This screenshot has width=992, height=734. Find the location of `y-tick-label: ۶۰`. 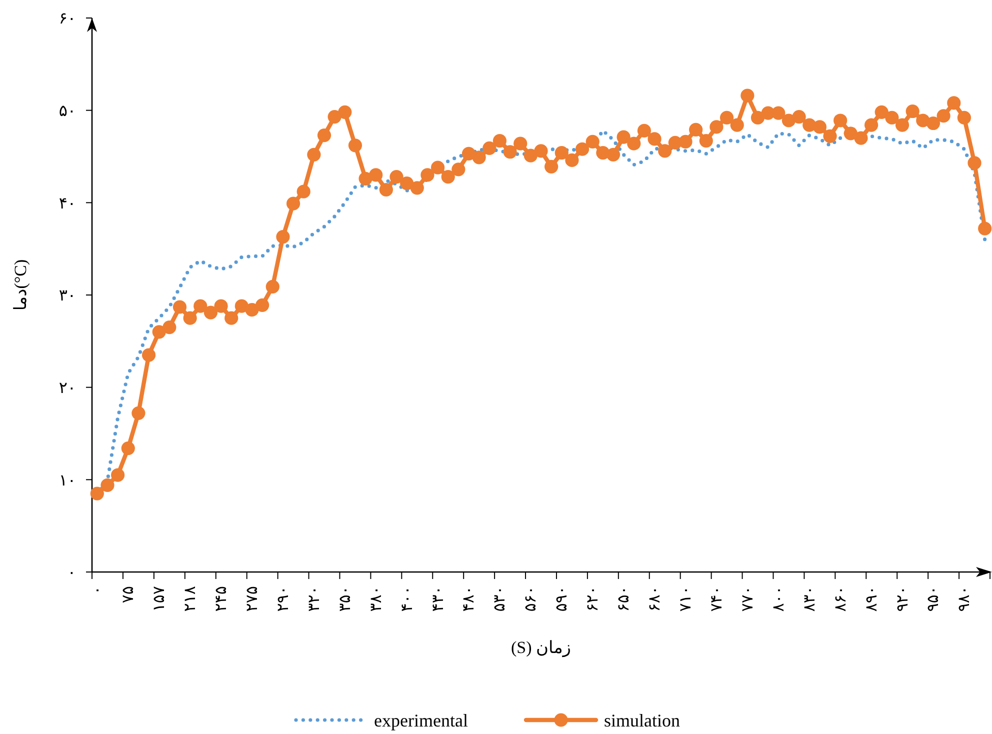

y-tick-label: ۶۰ is located at coordinates (67, 19).